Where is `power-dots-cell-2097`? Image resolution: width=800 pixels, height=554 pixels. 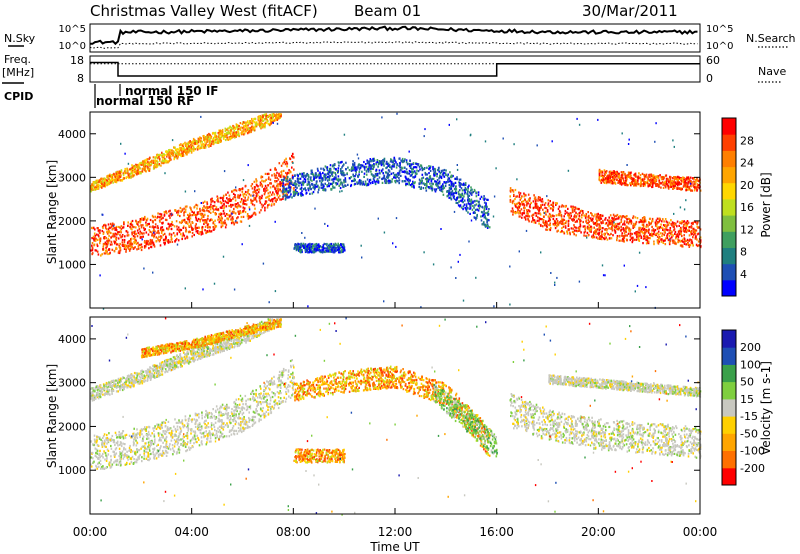
power-dots-cell-2097 is located at coordinates (150, 165).